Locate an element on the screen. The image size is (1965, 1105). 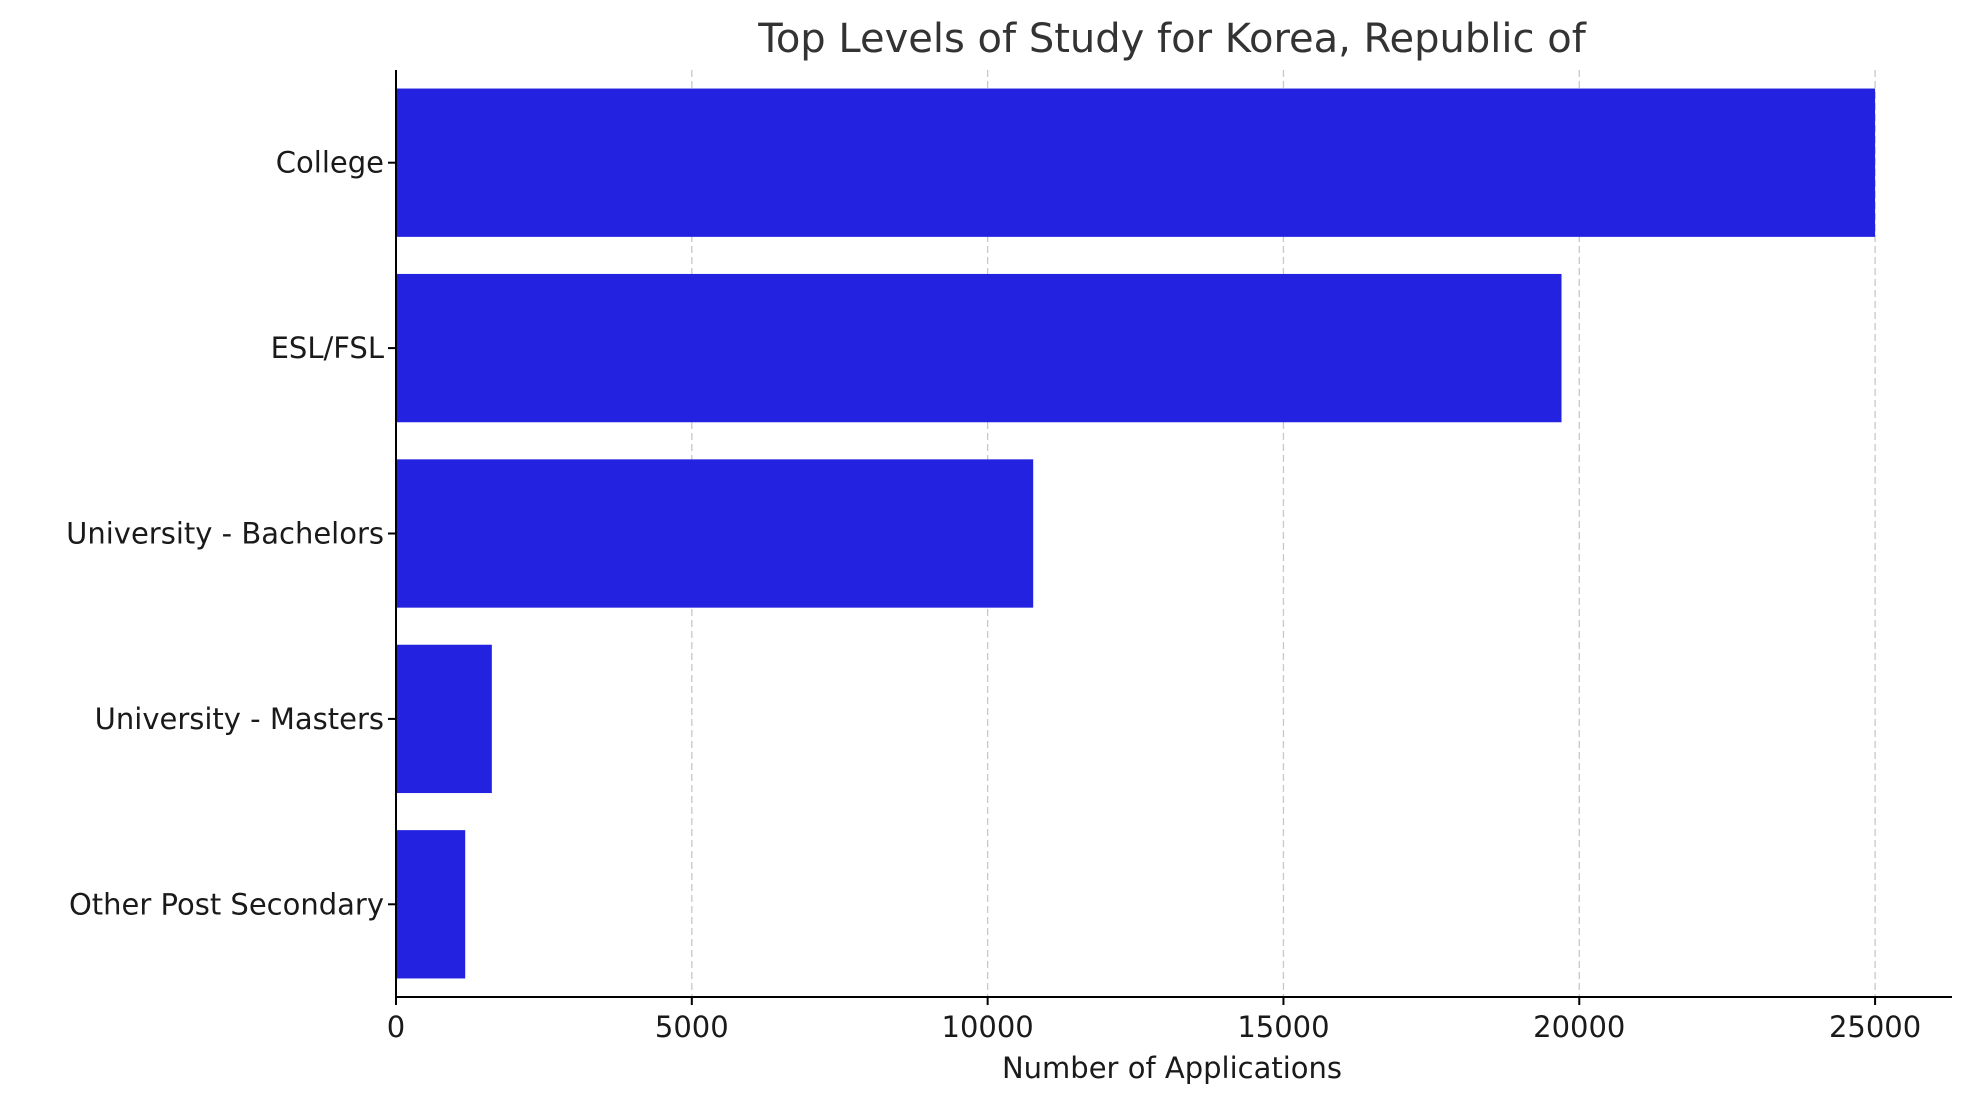
x-tick-label: 15000 is located at coordinates (1283, 1027).